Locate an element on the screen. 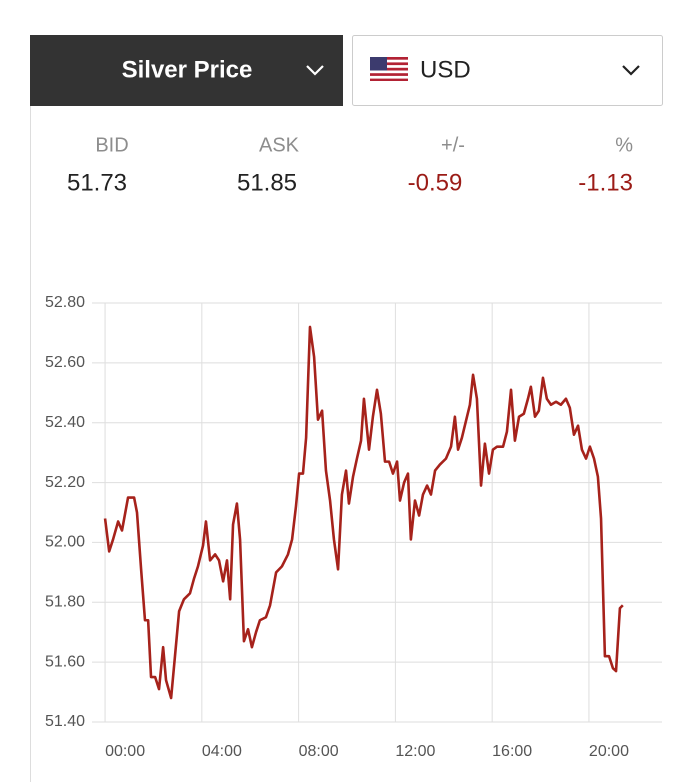  quote-label: % is located at coordinates (624, 145).